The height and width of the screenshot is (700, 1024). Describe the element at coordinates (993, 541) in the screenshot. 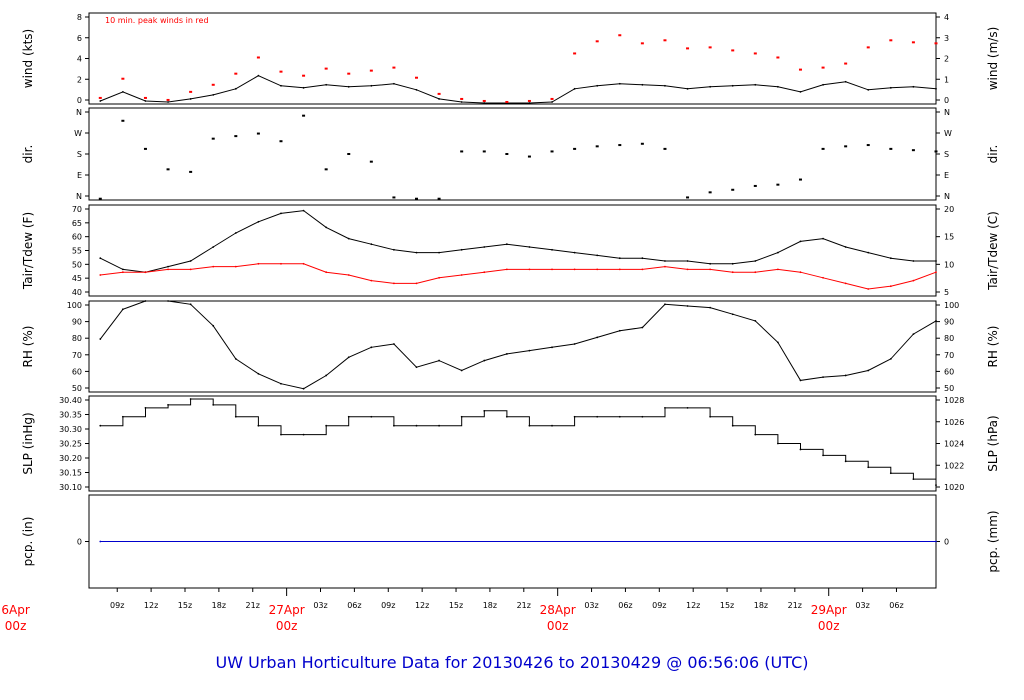

I see `right-axis-label: pcp. (mm)` at that location.